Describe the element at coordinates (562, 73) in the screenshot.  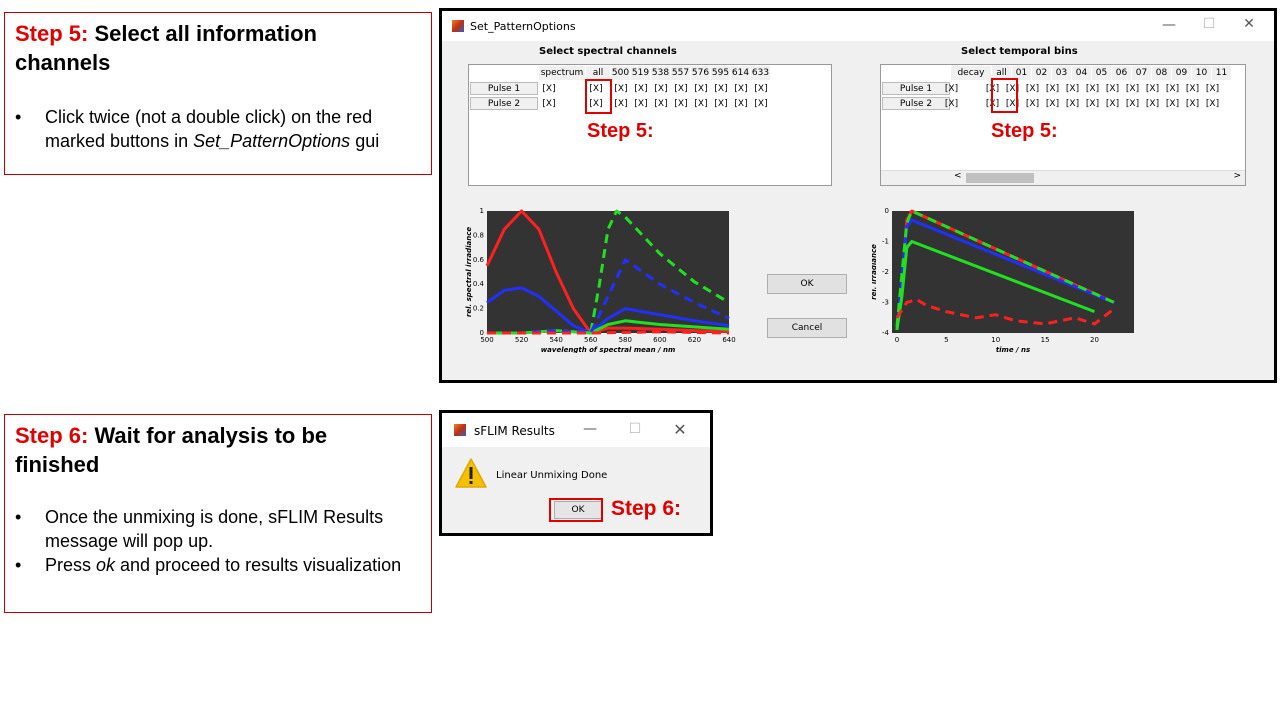
I see `column-header-spectrum: spectrum` at that location.